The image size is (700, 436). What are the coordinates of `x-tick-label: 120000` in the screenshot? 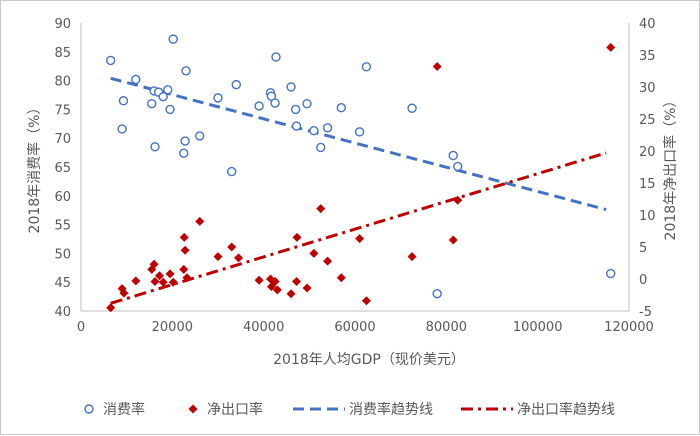 It's located at (629, 327).